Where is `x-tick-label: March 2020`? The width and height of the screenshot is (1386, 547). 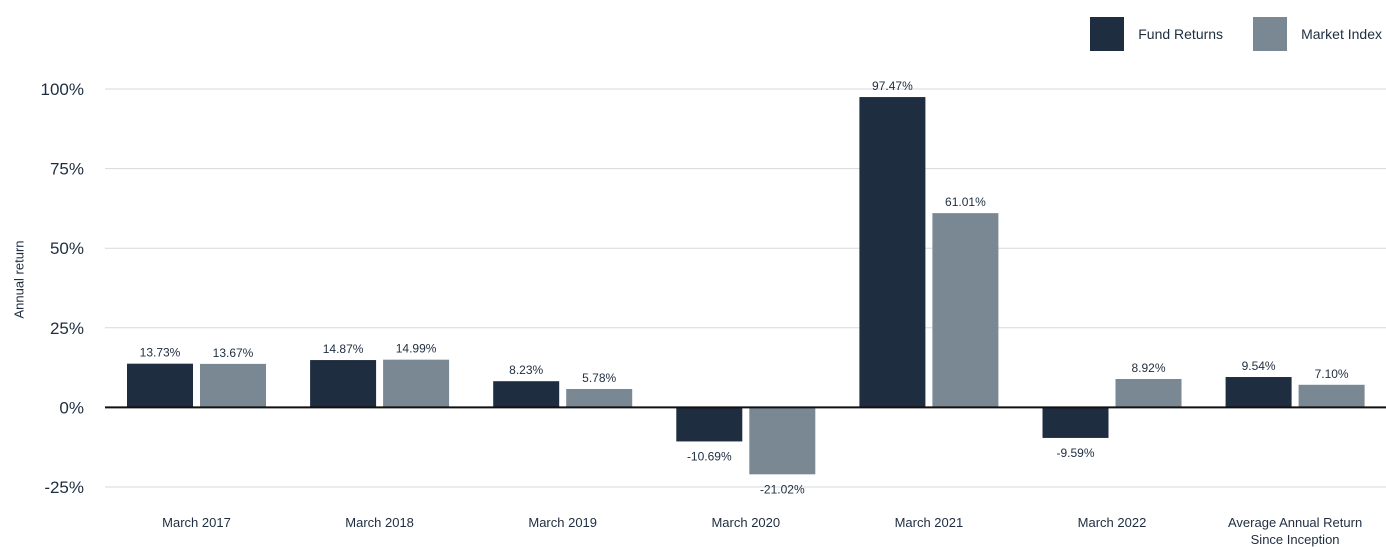 x-tick-label: March 2020 is located at coordinates (745, 522).